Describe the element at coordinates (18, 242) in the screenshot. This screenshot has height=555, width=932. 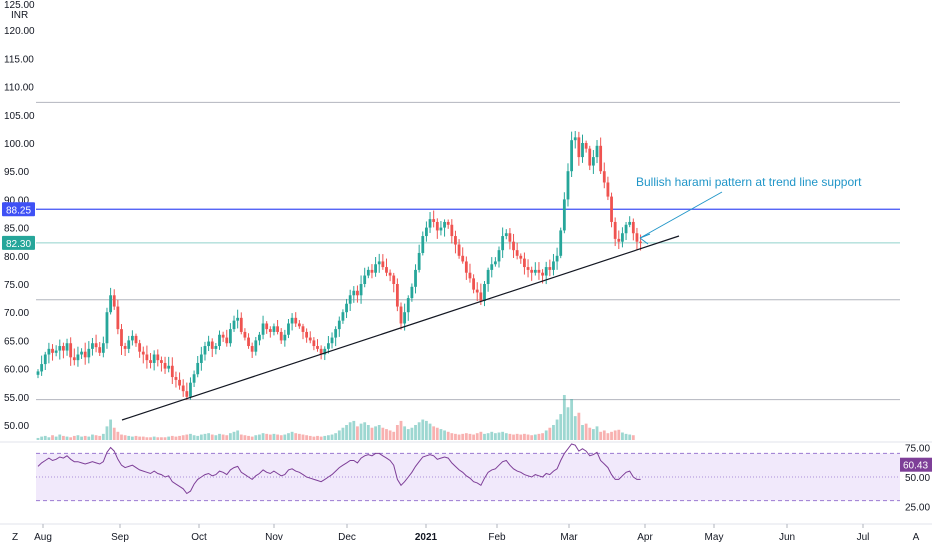
I see `price-level-badge` at that location.